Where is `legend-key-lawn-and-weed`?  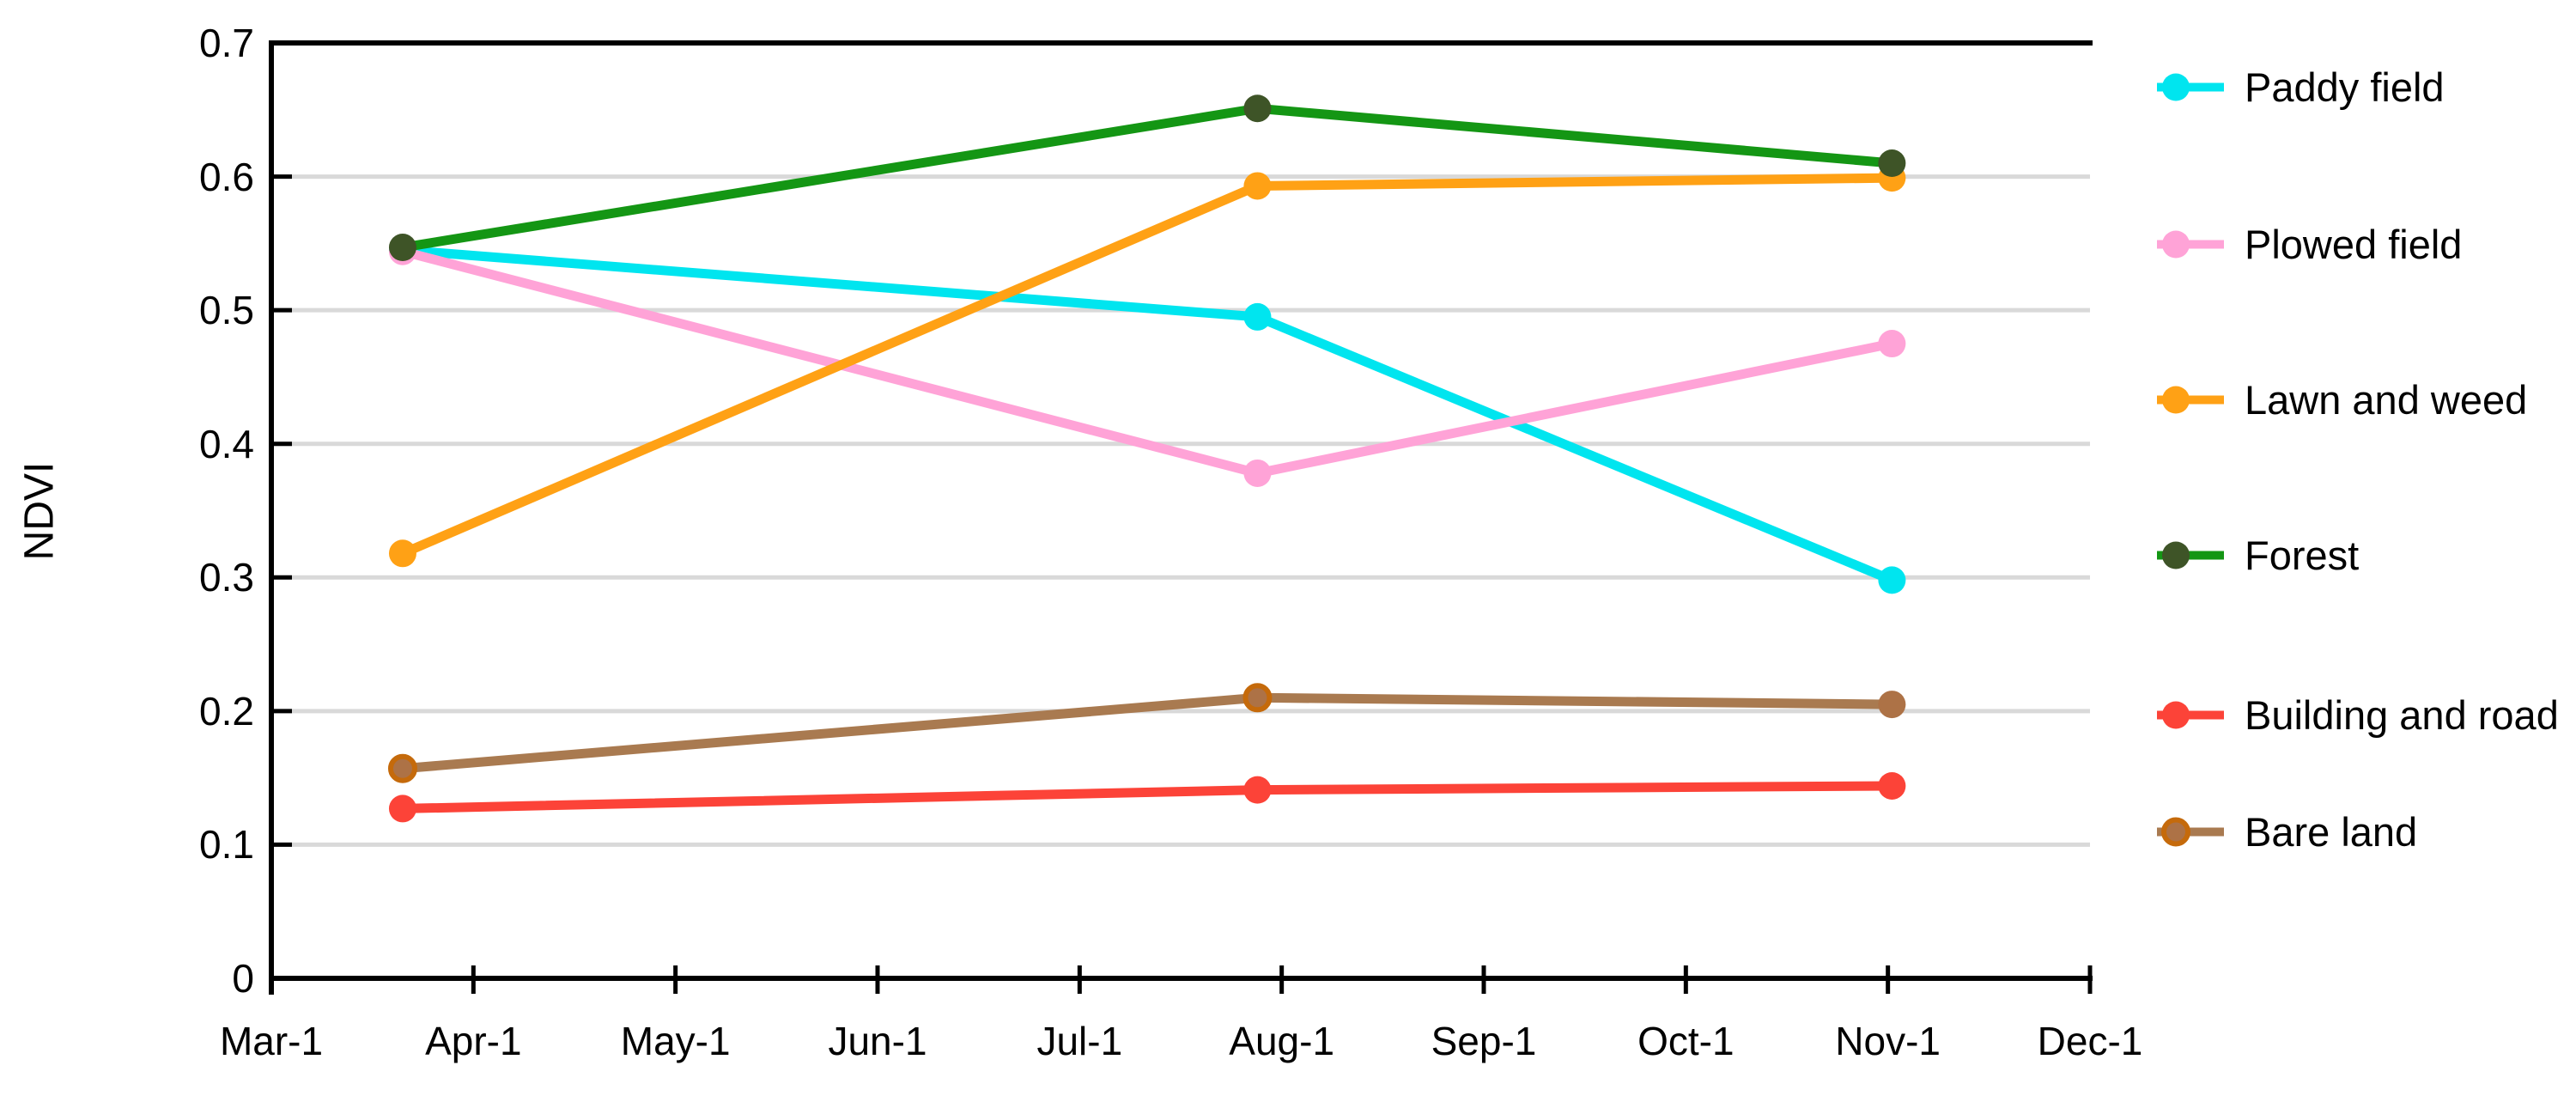 legend-key-lawn-and-weed is located at coordinates (2190, 399).